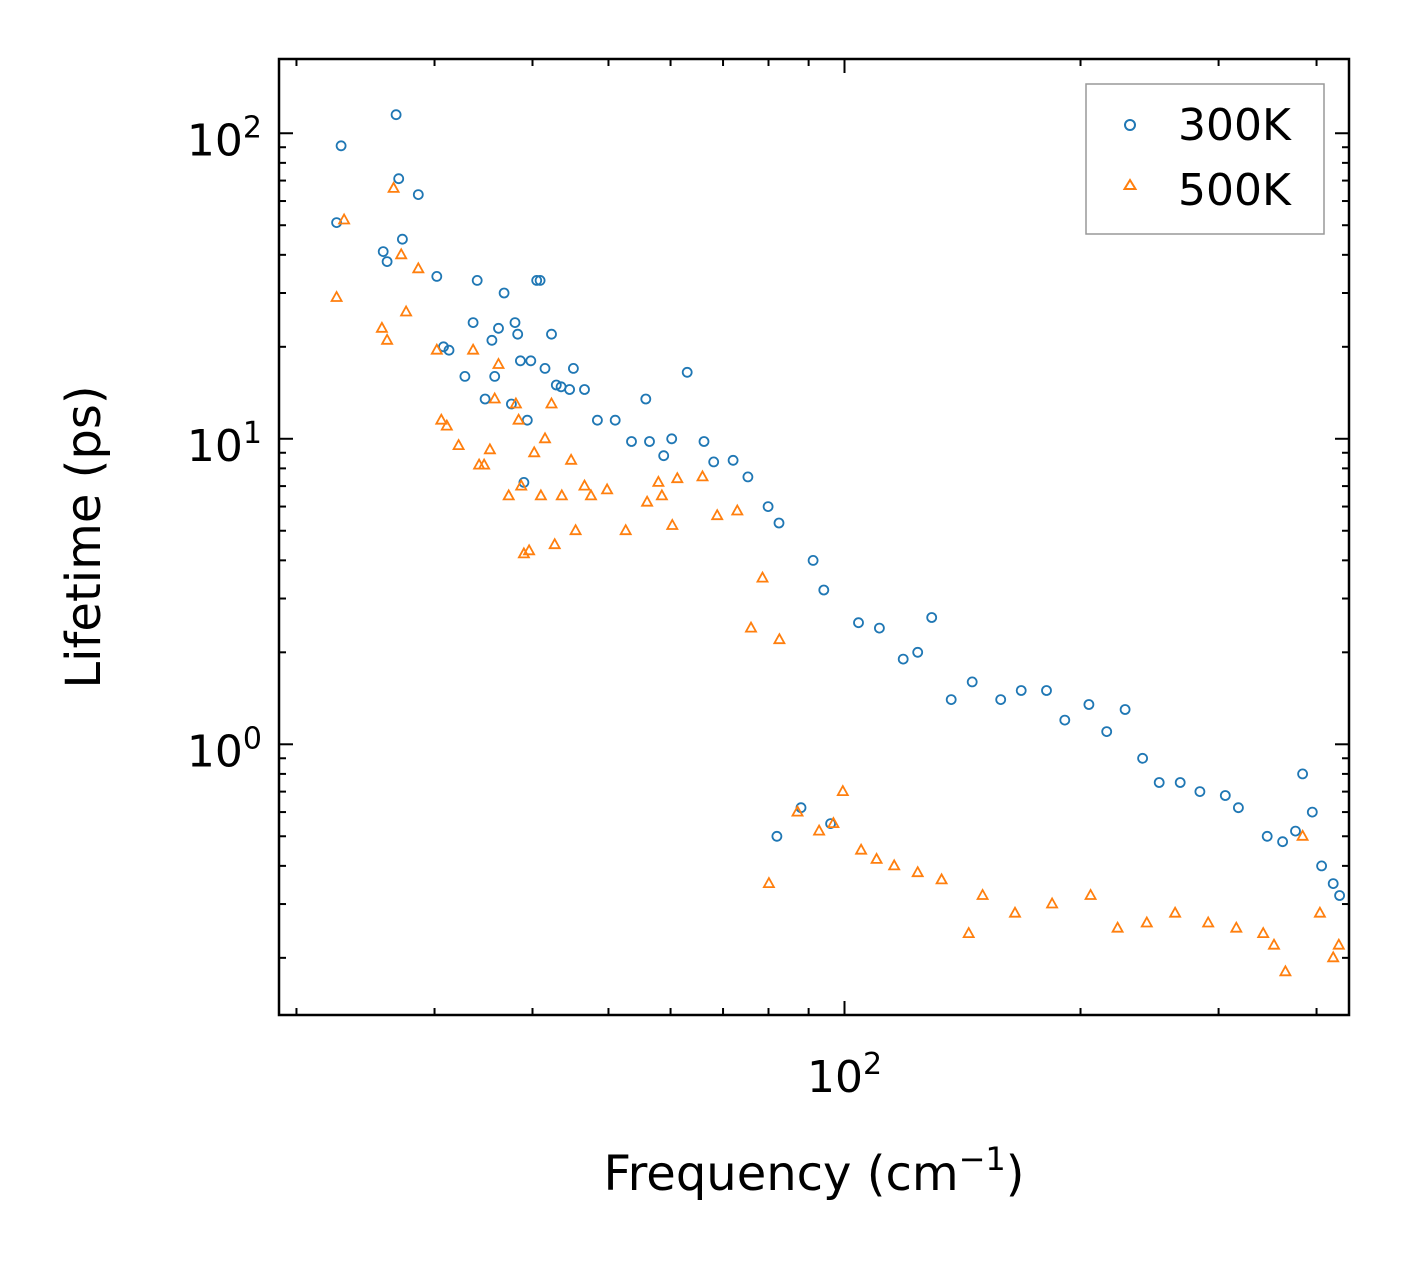 This screenshot has width=1408, height=1265. I want to click on x-axis-label-text: Frequency (cm, so click(780, 1174).